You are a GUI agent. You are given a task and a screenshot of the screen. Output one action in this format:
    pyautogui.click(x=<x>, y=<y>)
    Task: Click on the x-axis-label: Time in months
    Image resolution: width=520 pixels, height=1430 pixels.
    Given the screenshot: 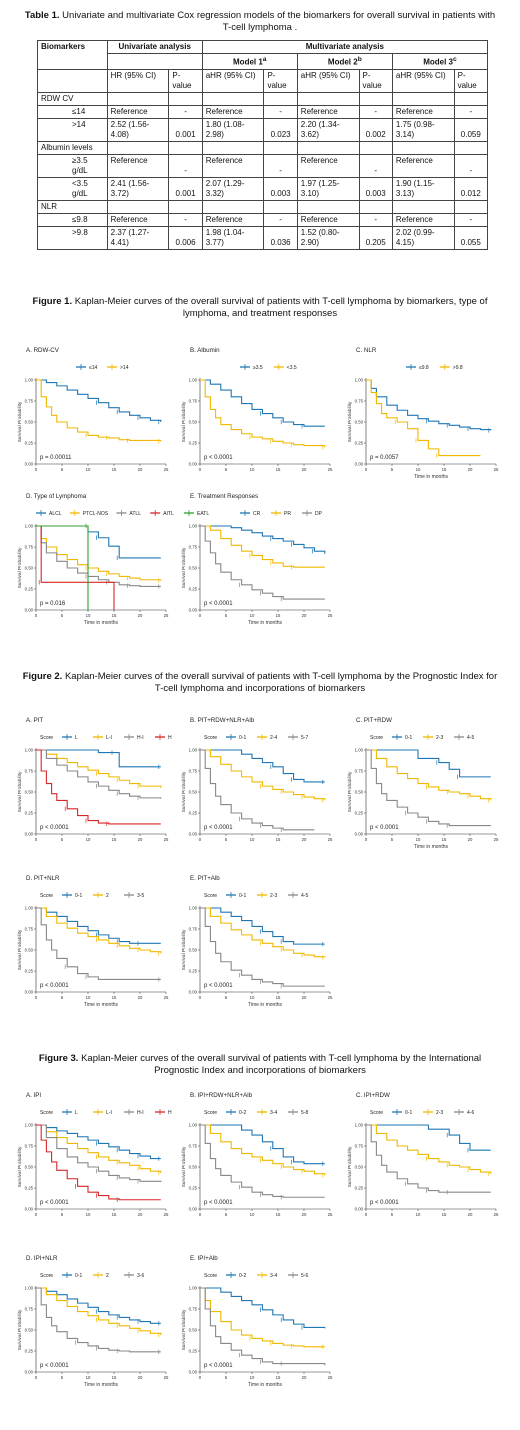 What is the action you would take?
    pyautogui.click(x=101, y=1385)
    